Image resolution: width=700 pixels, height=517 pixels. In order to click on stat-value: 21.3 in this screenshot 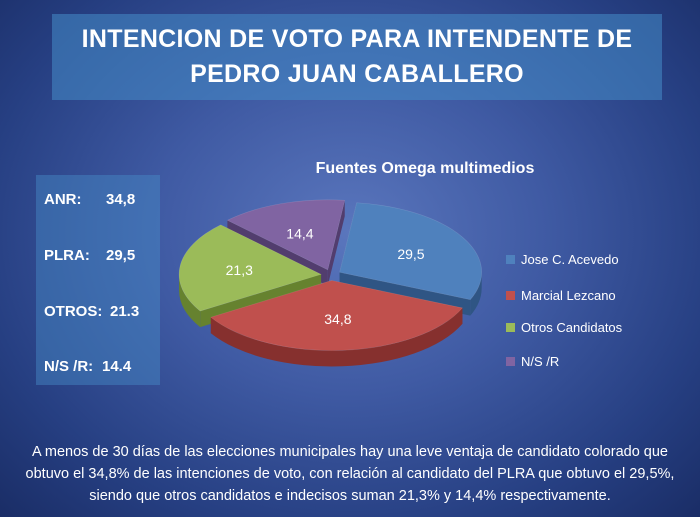, I will do `click(125, 311)`.